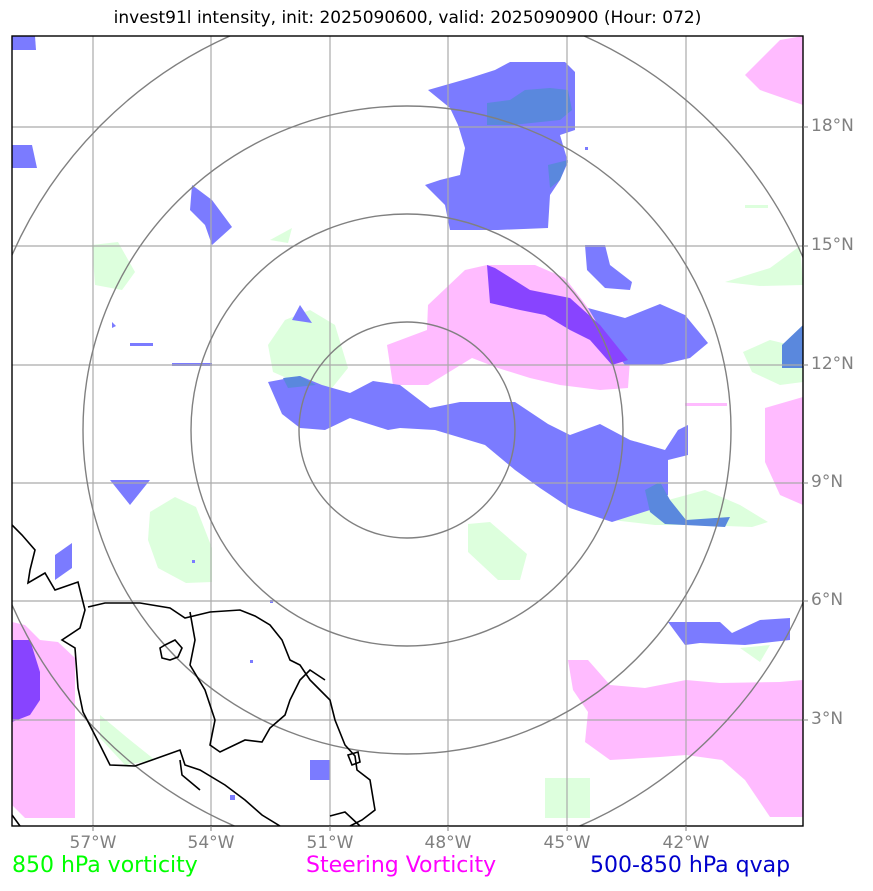 This screenshot has height=891, width=873. What do you see at coordinates (105, 865) in the screenshot?
I see `legend-vorticity-850: 850 hPa vorticity` at bounding box center [105, 865].